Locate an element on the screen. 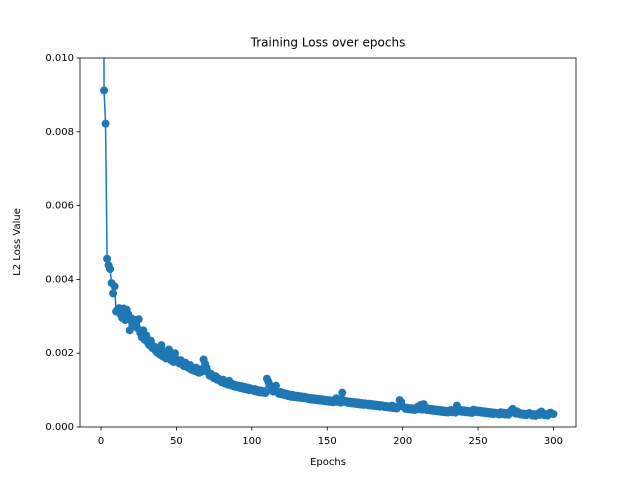  y-axis-label: L2 Loss Value is located at coordinates (17, 242).